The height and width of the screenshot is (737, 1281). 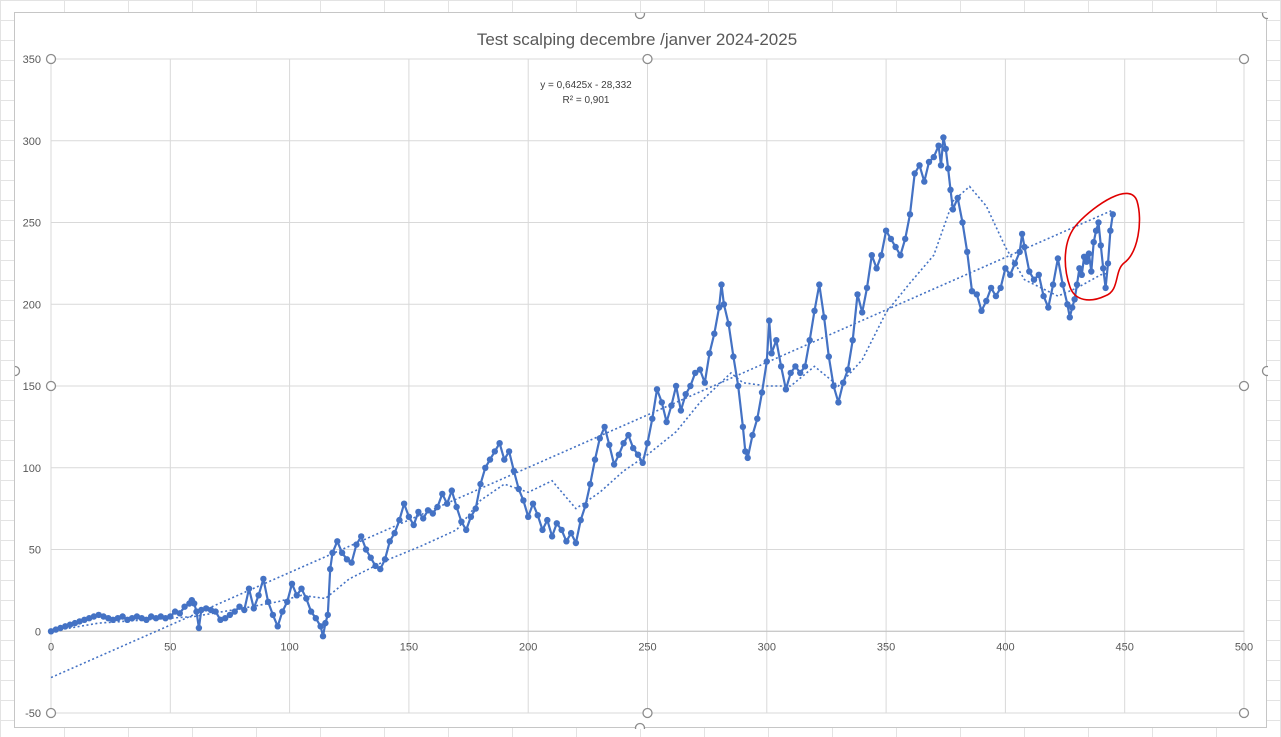 I want to click on trendline-equation: y = 0,6425x - 28,332 R² = 0,901, so click(x=586, y=93).